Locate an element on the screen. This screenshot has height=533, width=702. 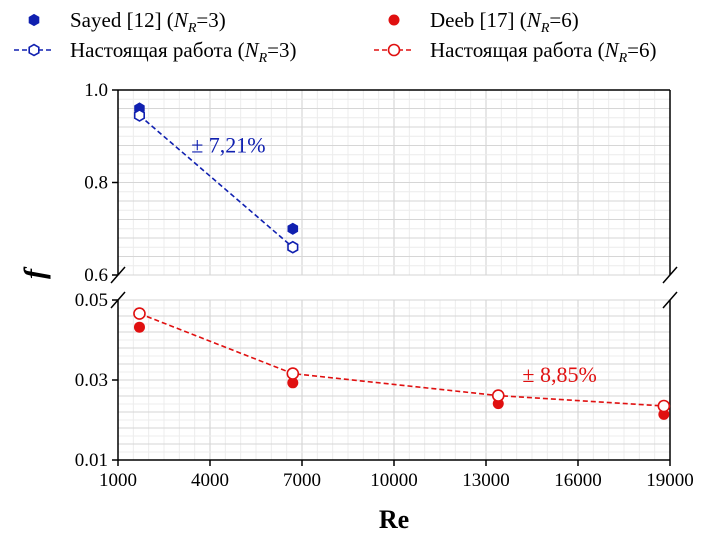
y-tick-label: 0.8 is located at coordinates (96, 183).